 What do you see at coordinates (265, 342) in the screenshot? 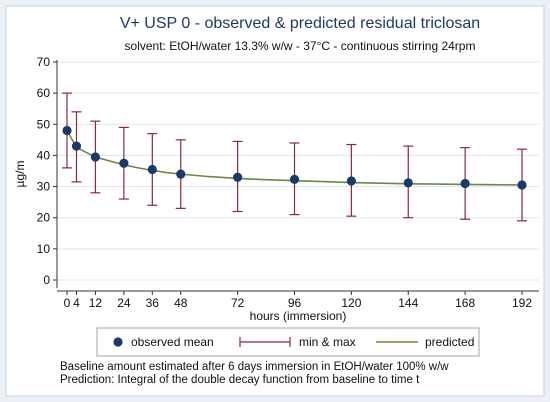
I see `legend-marker-minmax` at bounding box center [265, 342].